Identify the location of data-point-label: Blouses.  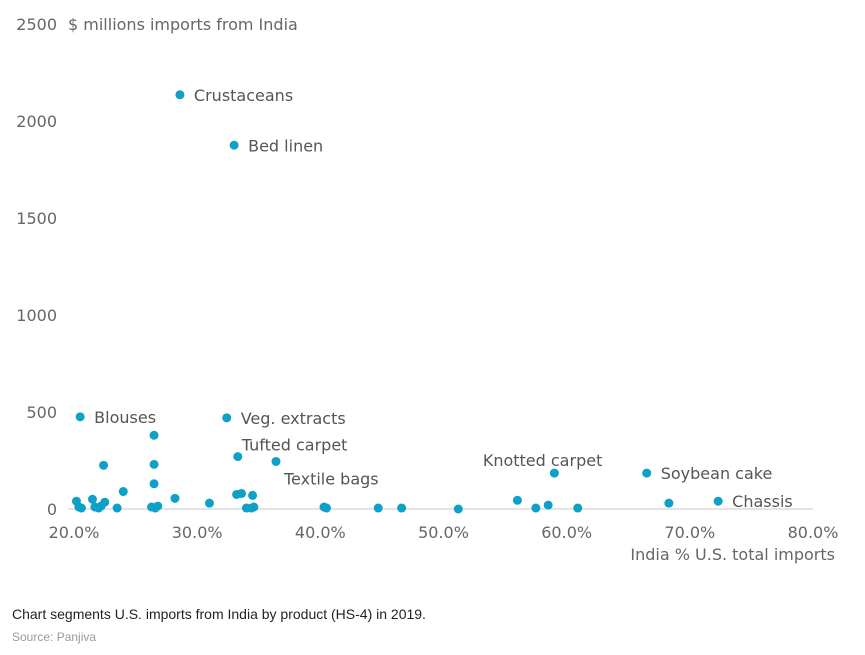
(125, 417).